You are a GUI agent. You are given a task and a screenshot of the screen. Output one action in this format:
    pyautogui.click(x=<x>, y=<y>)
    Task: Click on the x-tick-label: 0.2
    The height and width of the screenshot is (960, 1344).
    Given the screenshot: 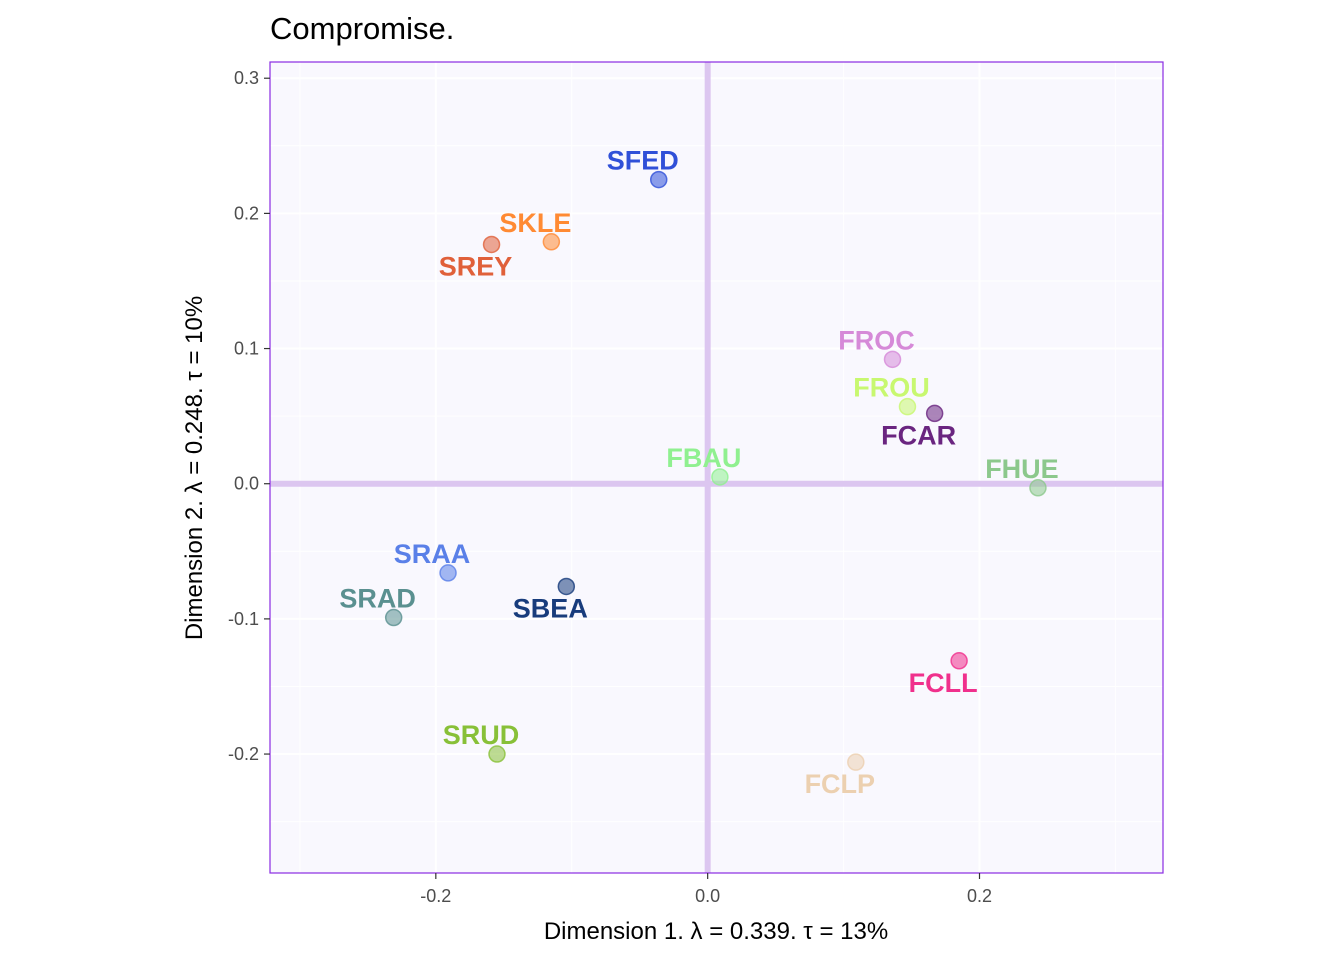 What is the action you would take?
    pyautogui.click(x=979, y=896)
    